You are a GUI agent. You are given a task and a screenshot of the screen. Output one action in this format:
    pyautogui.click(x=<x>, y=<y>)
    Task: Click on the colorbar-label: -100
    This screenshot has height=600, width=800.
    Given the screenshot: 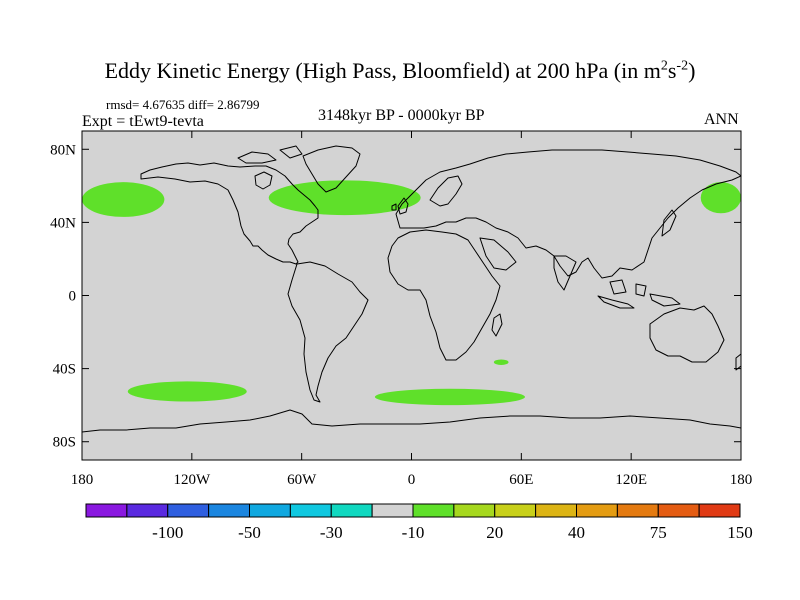 What is the action you would take?
    pyautogui.click(x=167, y=532)
    